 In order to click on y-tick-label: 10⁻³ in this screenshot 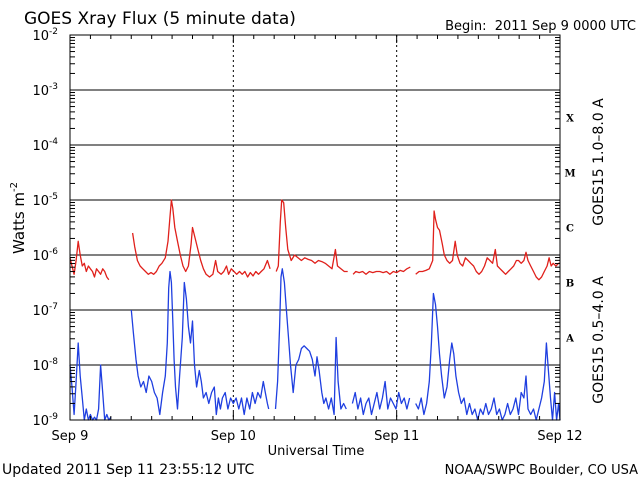, I will do `click(45, 90)`.